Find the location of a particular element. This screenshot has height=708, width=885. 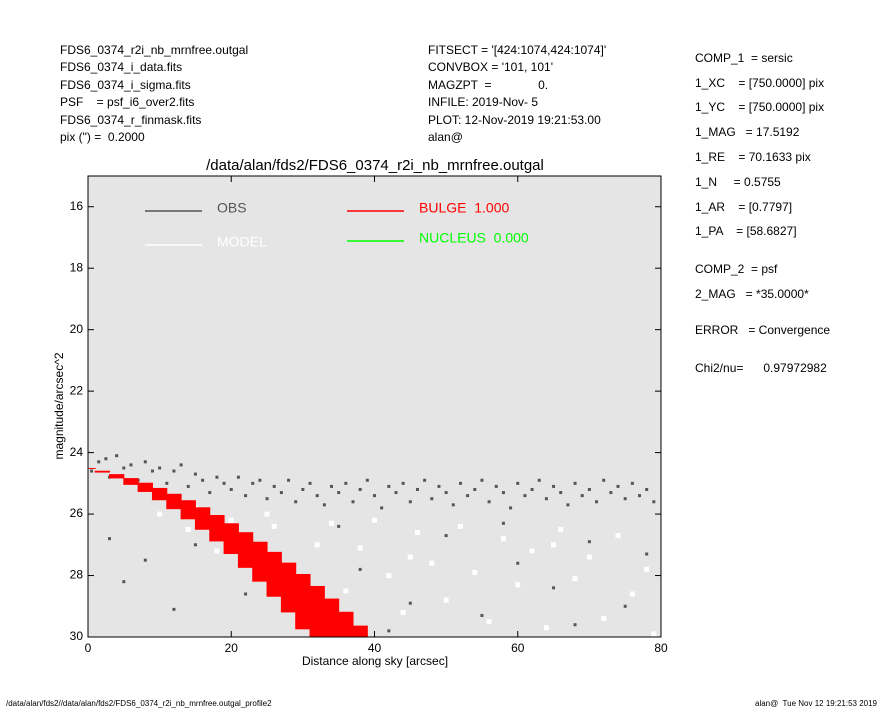

legend-label: BULGE 1.000 is located at coordinates (464, 208).